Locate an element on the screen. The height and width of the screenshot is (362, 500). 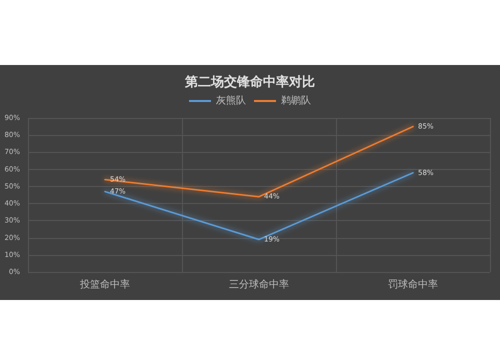
chart-title: 第二场交锋命中率对比 is located at coordinates (249, 82).